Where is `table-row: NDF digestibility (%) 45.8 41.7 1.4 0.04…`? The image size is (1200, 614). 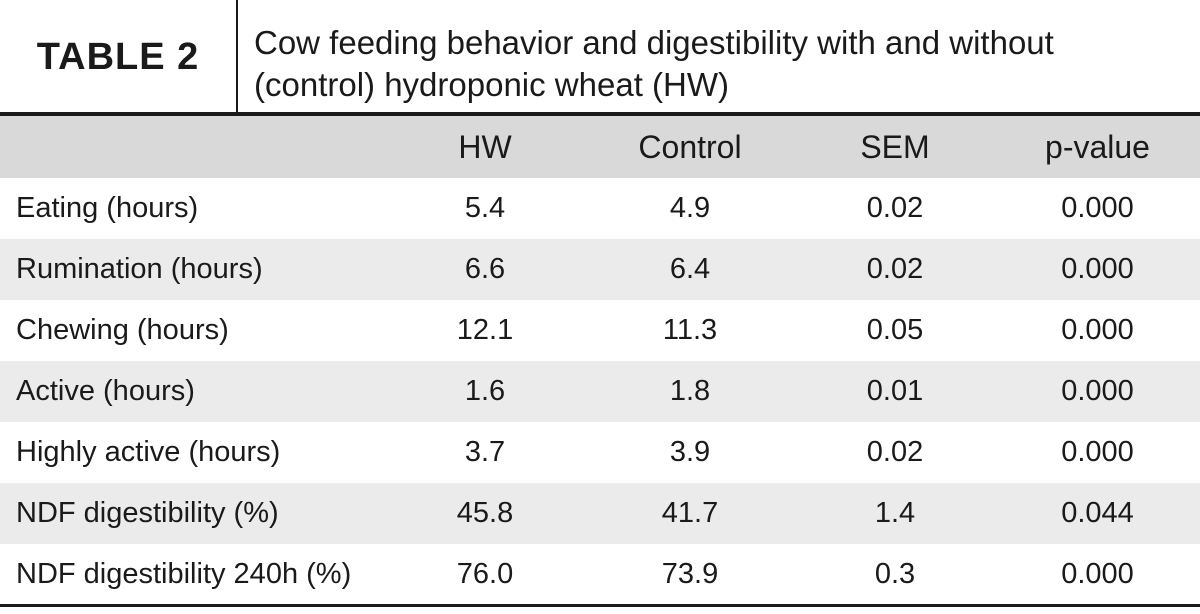
table-row: NDF digestibility (%) 45.8 41.7 1.4 0.04… is located at coordinates (600, 513).